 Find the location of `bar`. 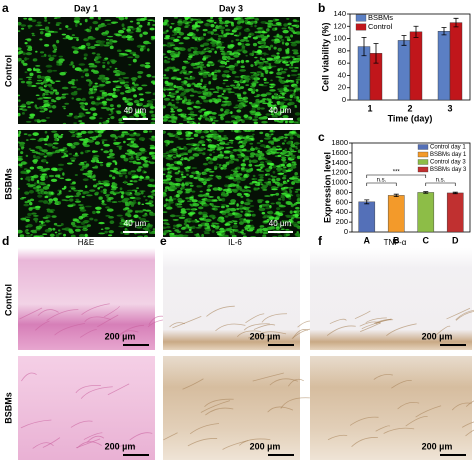

bar is located at coordinates (396, 214).